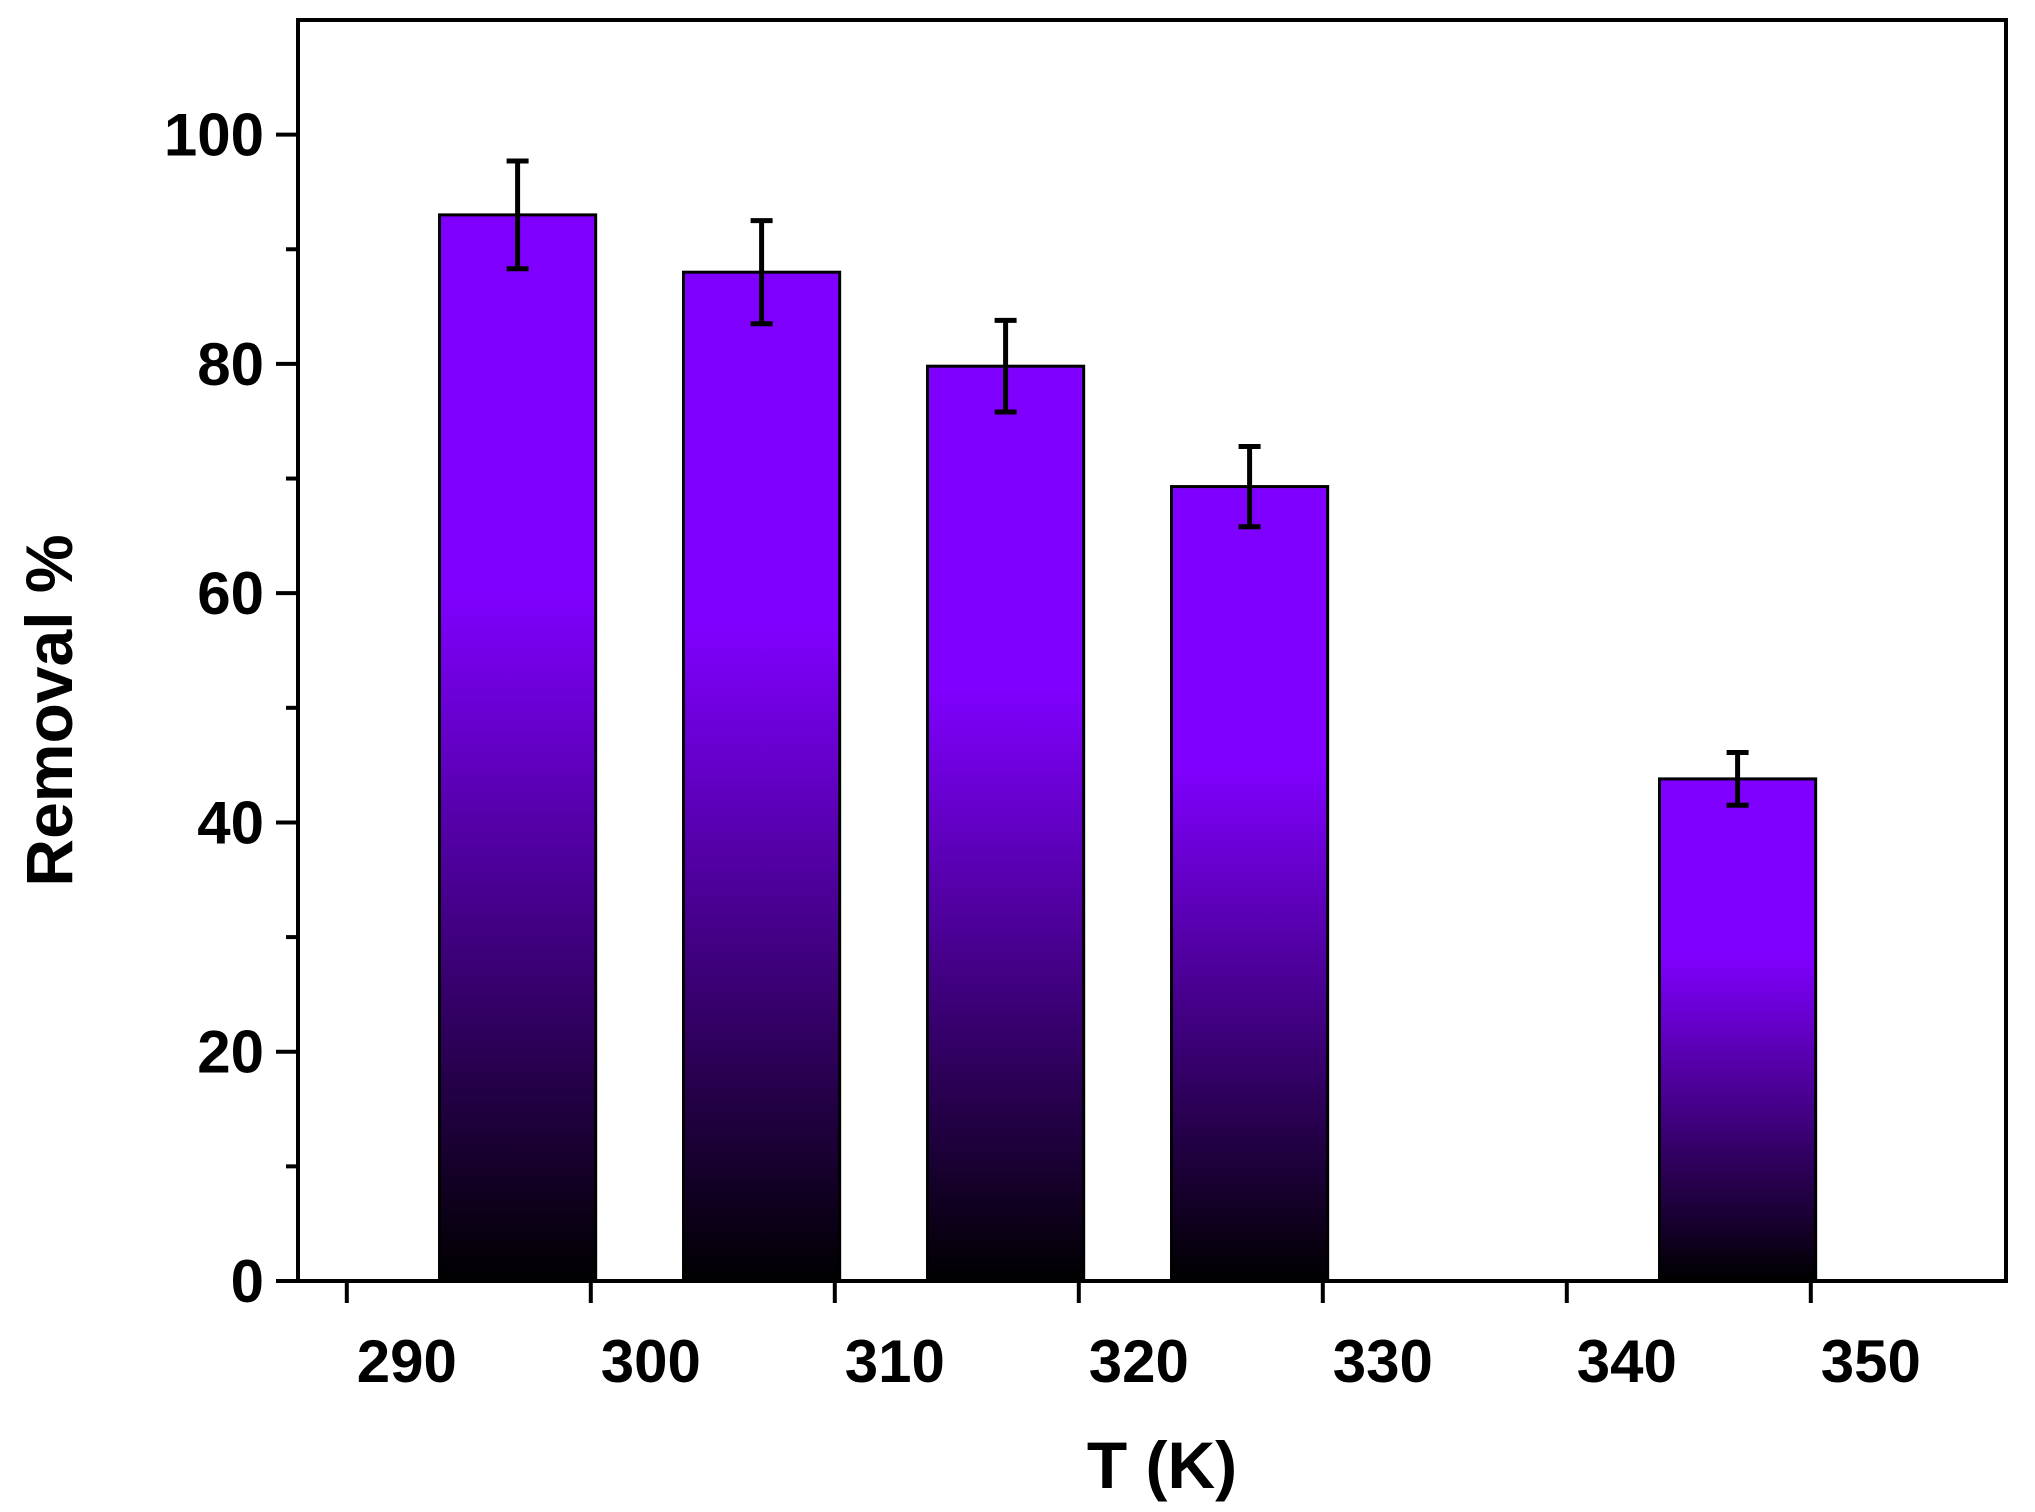  What do you see at coordinates (651, 1361) in the screenshot?
I see `x-tick-label: 300` at bounding box center [651, 1361].